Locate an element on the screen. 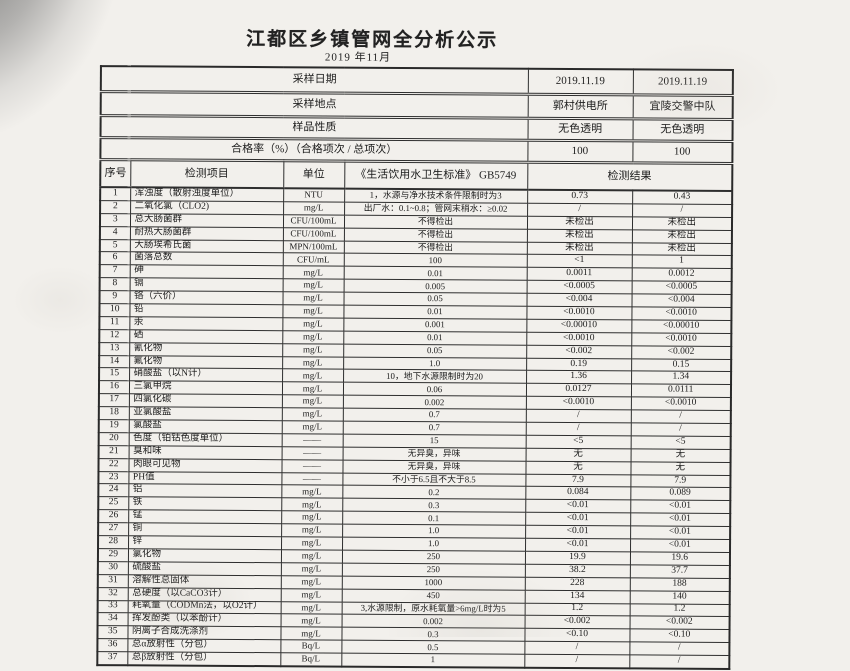 Image resolution: width=850 pixels, height=671 pixels. cell-standard: 0.7 is located at coordinates (434, 415).